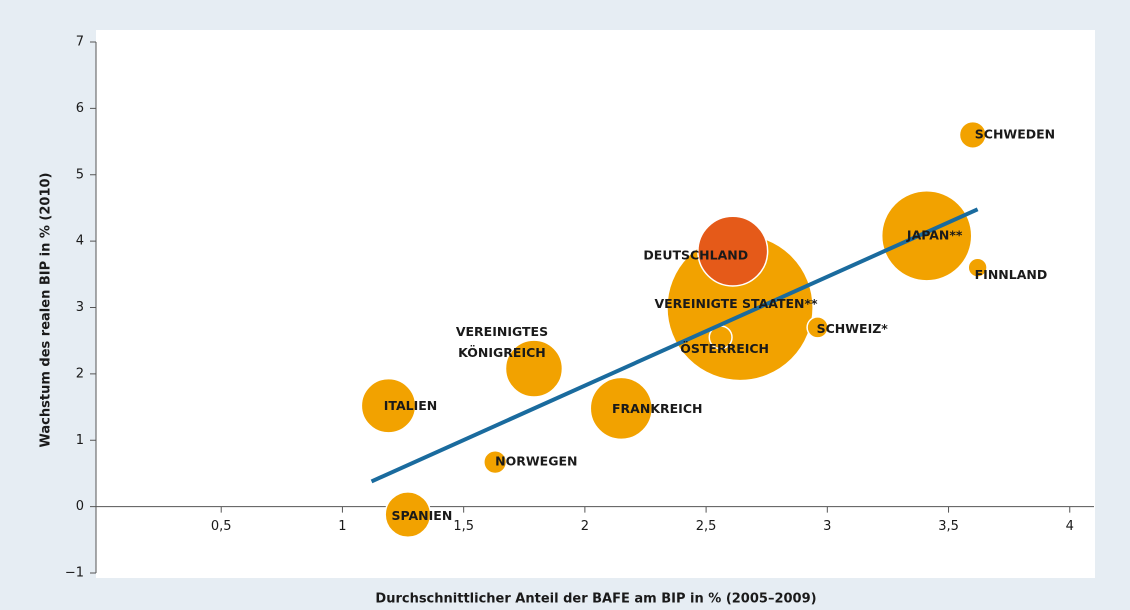  Describe the element at coordinates (74, 573) in the screenshot. I see `y-tick-label: −1` at that location.